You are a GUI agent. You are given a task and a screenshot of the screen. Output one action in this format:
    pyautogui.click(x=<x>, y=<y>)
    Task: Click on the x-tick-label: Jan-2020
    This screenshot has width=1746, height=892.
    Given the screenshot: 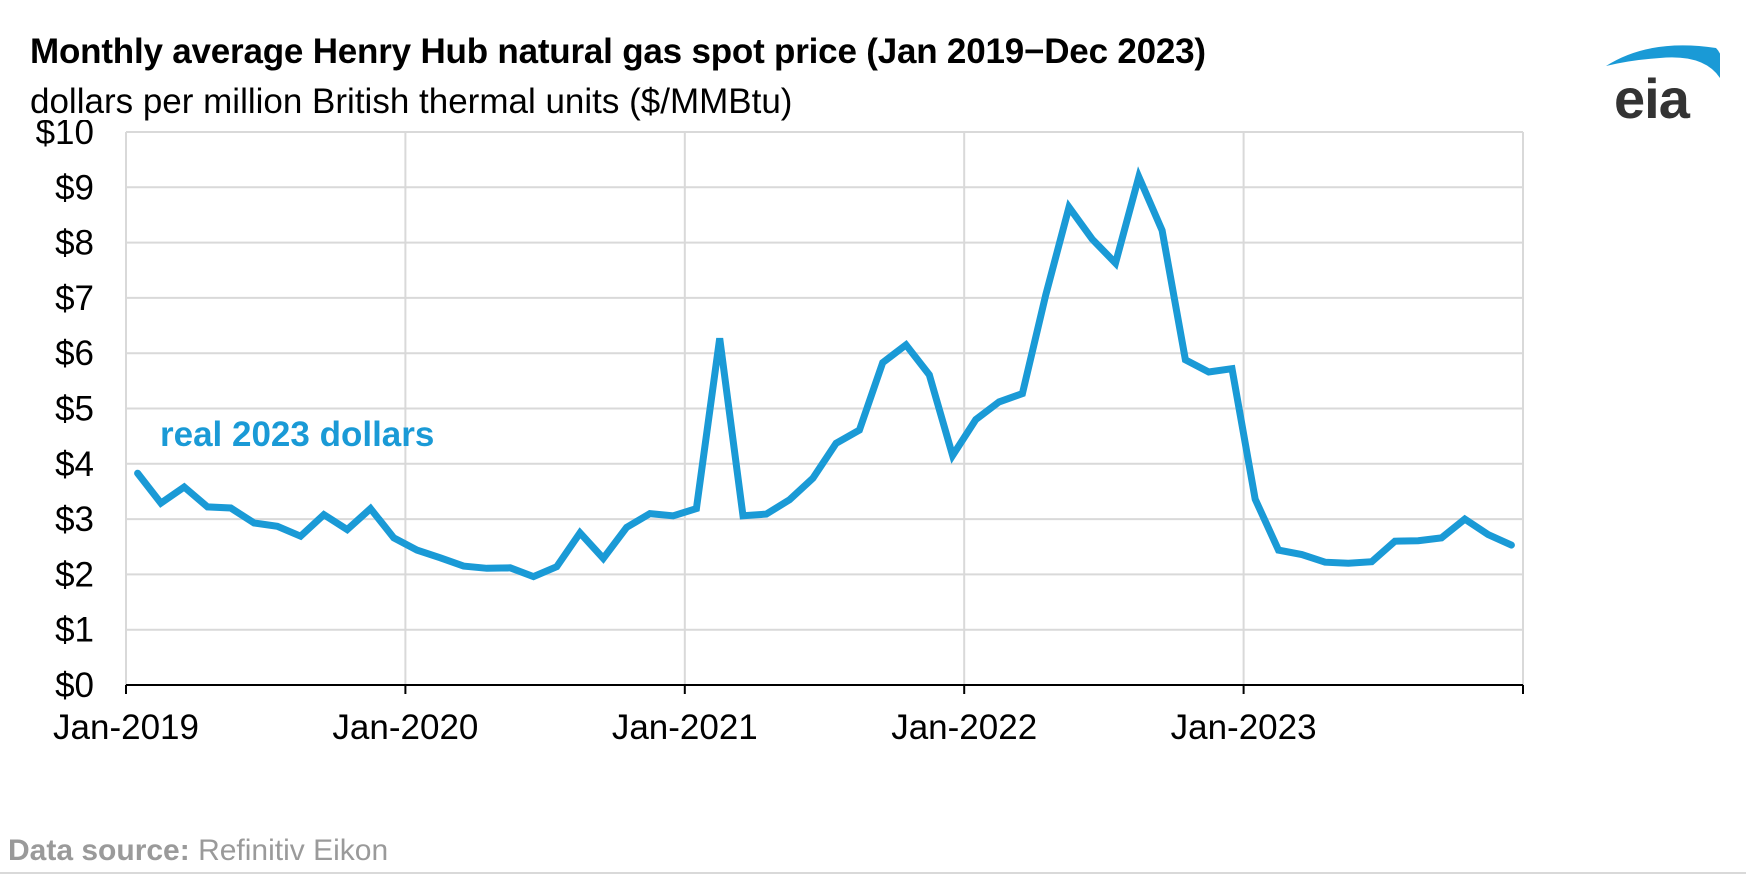 What is the action you would take?
    pyautogui.click(x=405, y=727)
    